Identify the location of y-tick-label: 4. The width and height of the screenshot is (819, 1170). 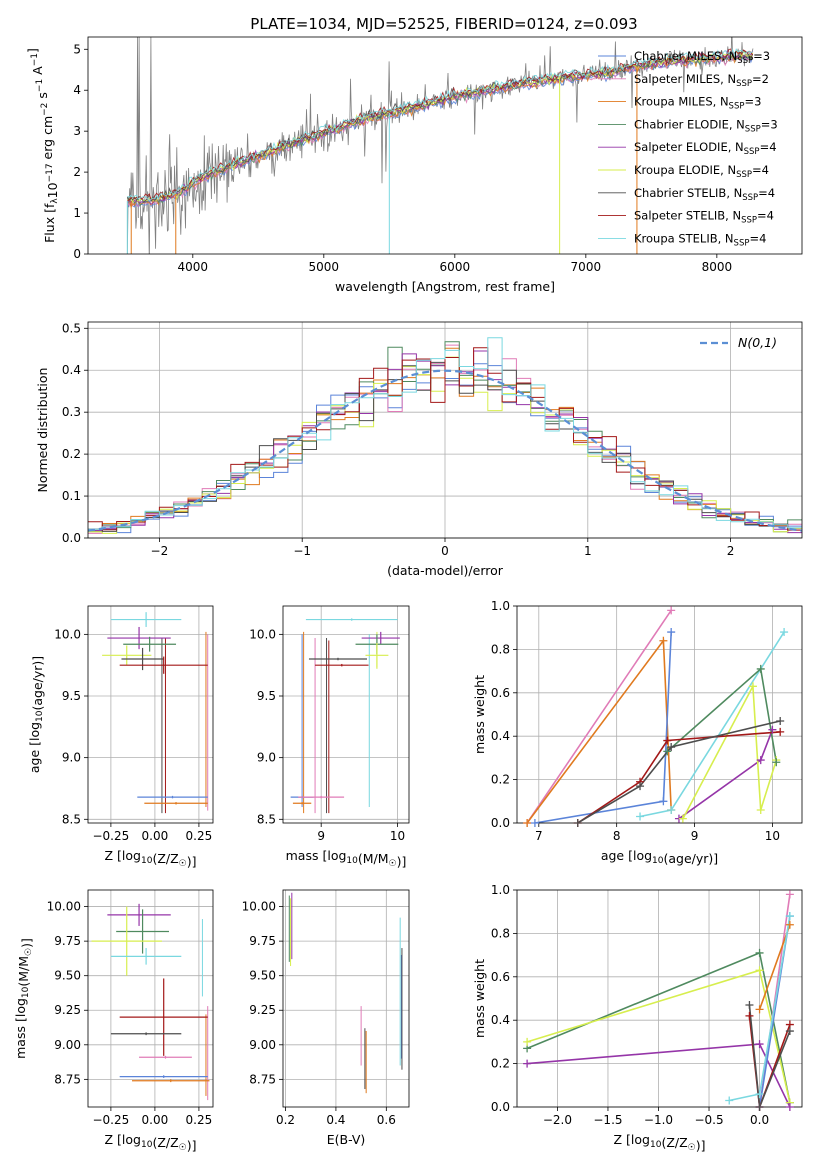
(77, 90).